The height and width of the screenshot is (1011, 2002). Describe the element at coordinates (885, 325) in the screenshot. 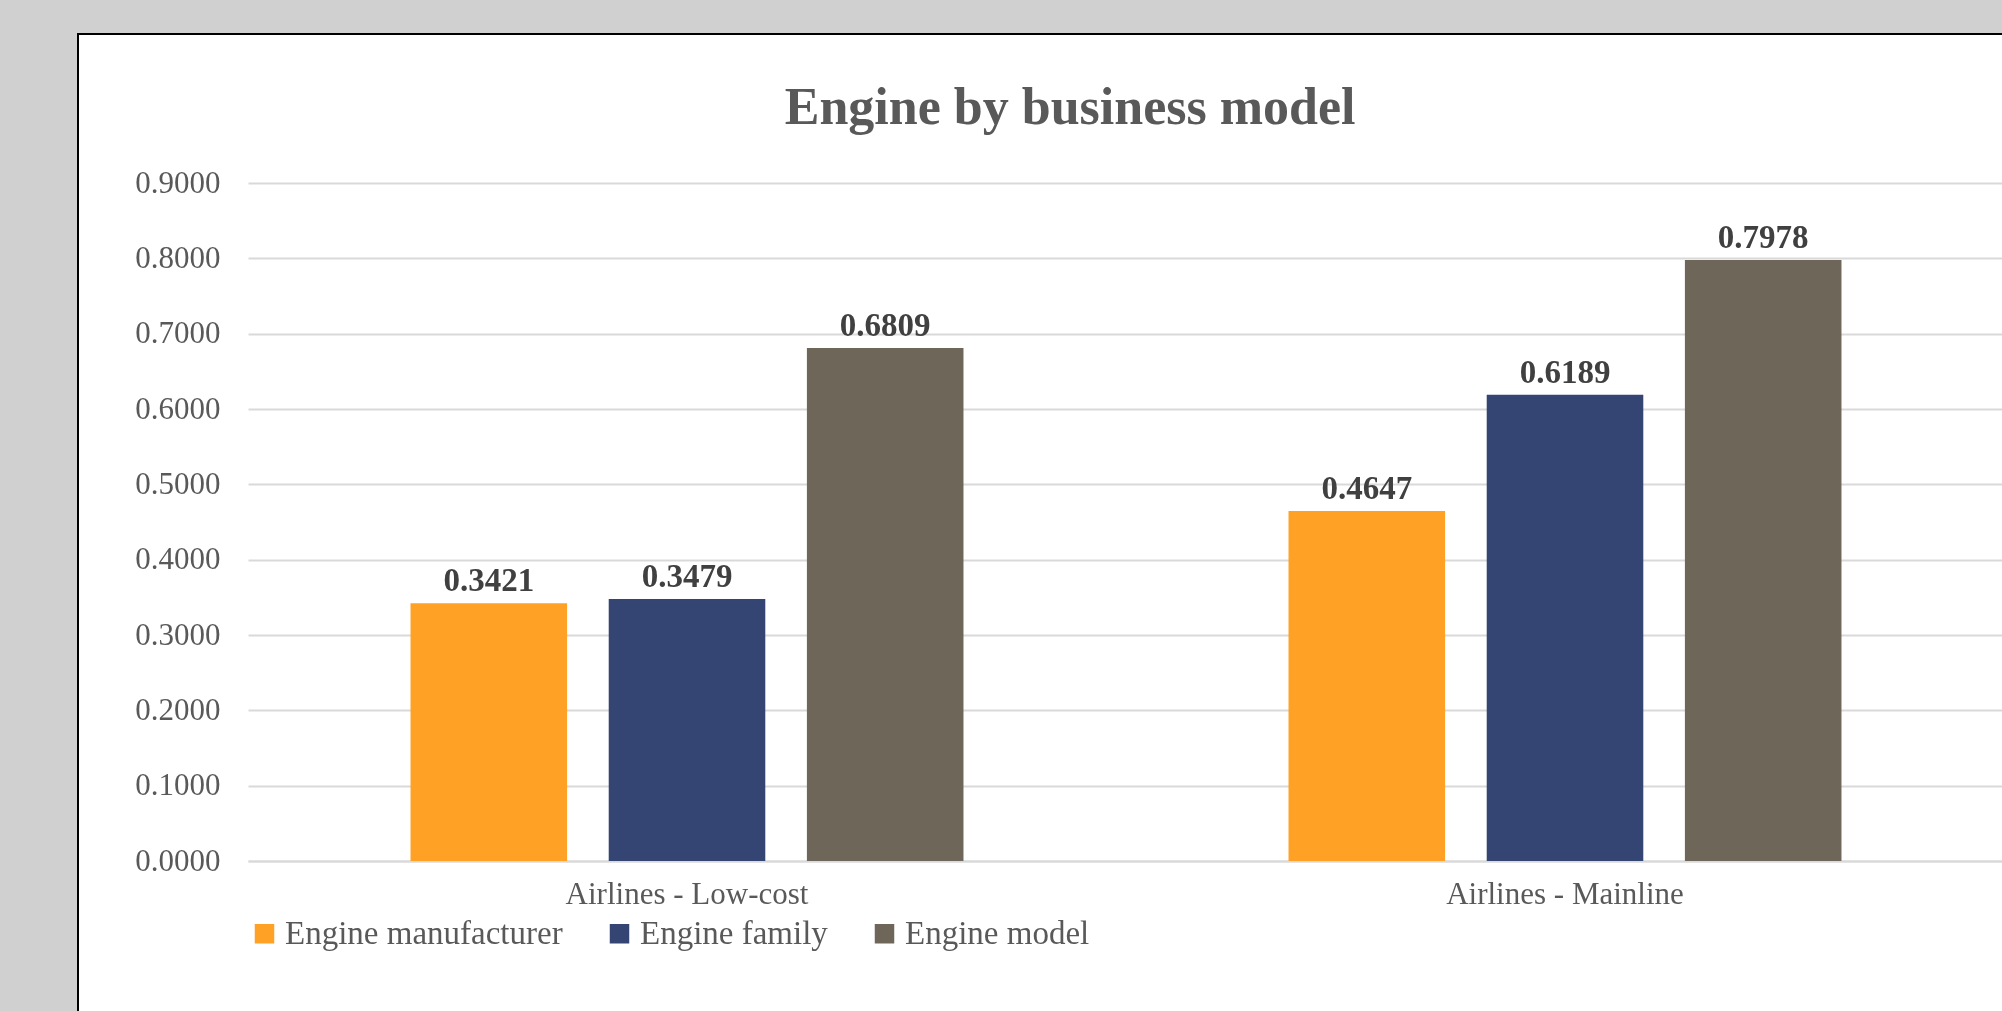

I see `data-label: 0.6809` at that location.